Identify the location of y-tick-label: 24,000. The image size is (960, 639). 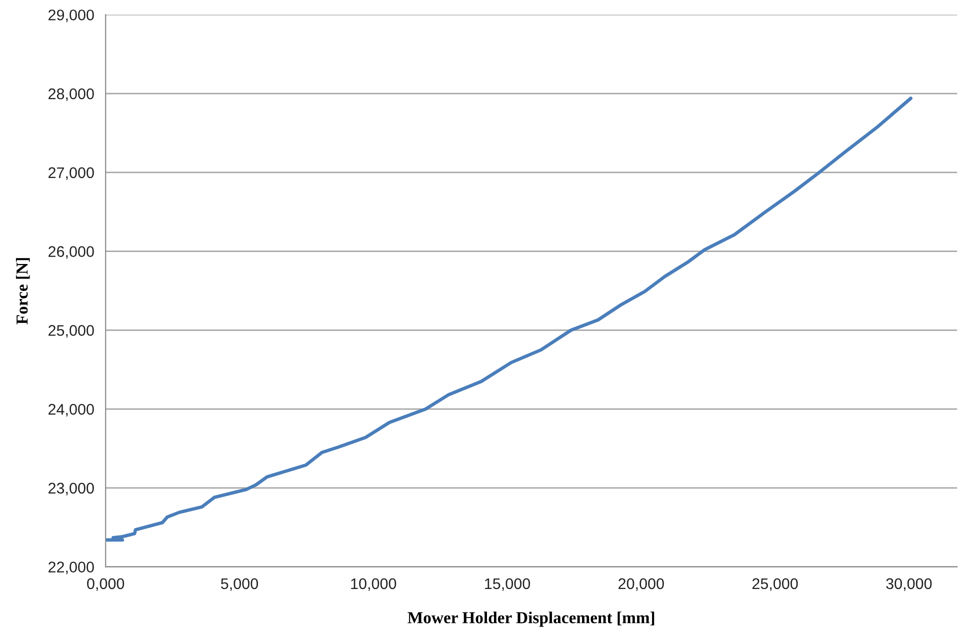
(71, 410).